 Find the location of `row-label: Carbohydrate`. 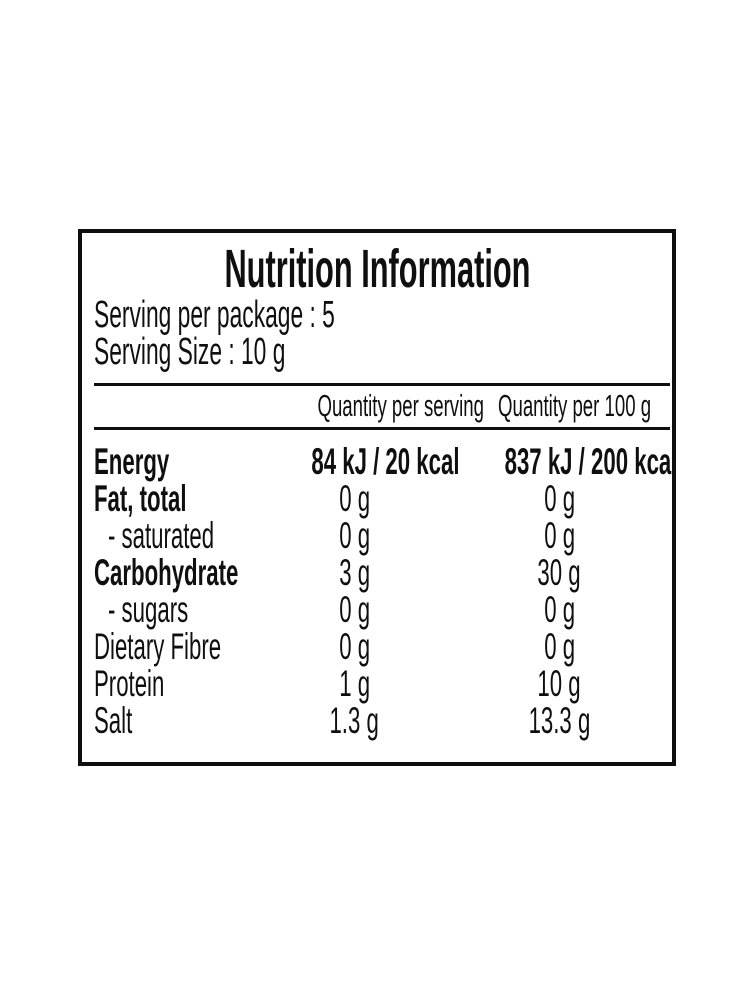

row-label: Carbohydrate is located at coordinates (166, 572).